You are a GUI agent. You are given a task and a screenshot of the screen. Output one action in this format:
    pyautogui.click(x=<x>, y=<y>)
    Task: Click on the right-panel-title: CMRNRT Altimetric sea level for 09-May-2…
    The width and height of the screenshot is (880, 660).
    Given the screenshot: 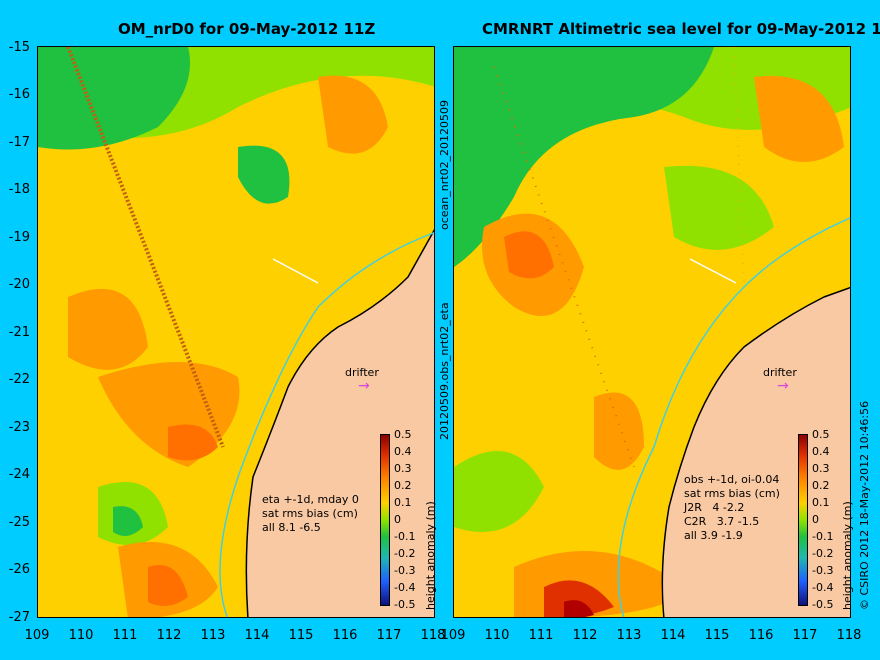 What is the action you would take?
    pyautogui.click(x=681, y=29)
    